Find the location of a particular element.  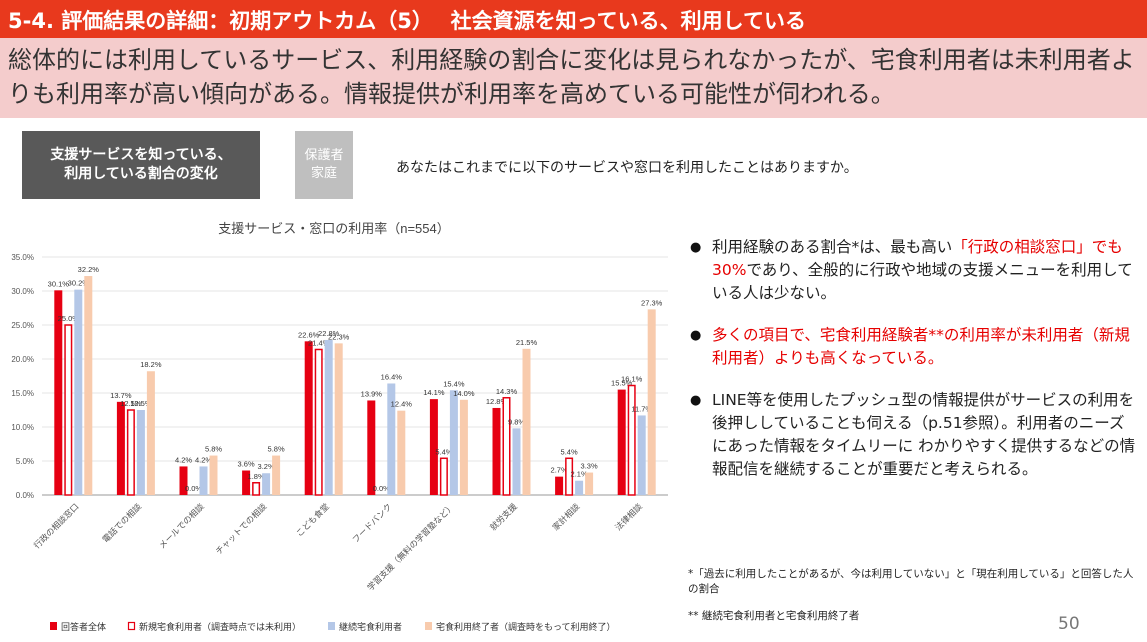

x-tick-label: フードバンク is located at coordinates (371, 522).